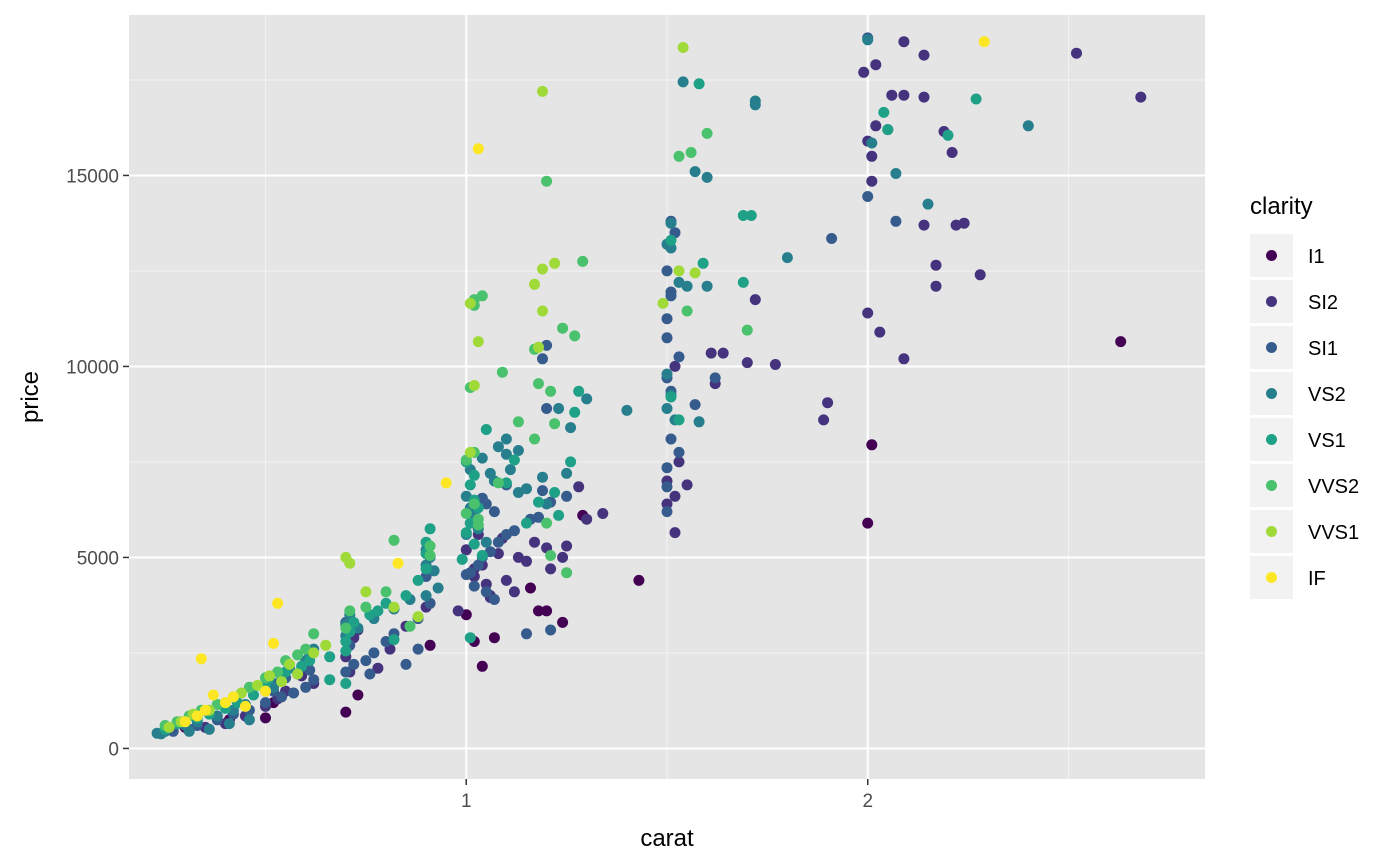 The height and width of the screenshot is (866, 1400). What do you see at coordinates (97, 463) in the screenshot?
I see `y-axis: 0 5000 10000 15000` at bounding box center [97, 463].